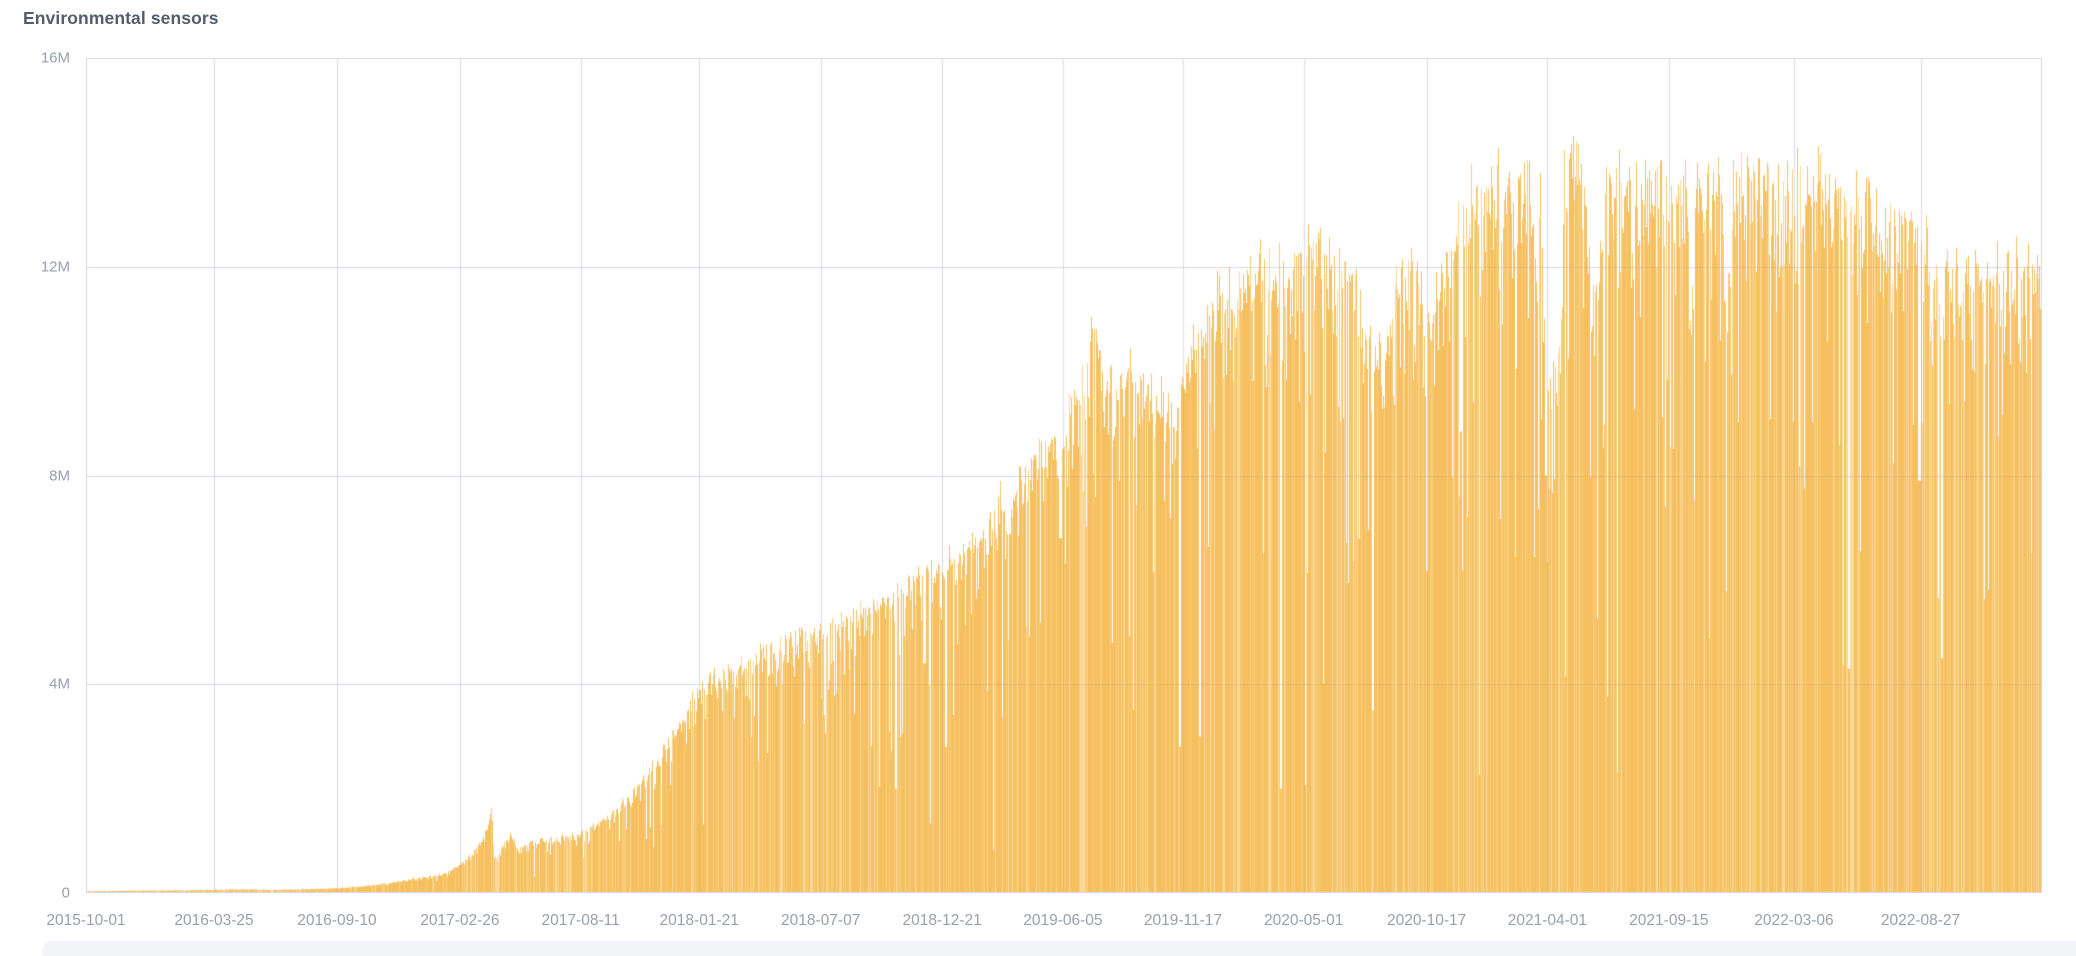 Image resolution: width=2076 pixels, height=956 pixels. I want to click on x-axis-tick-label: 2022-08-27, so click(1920, 920).